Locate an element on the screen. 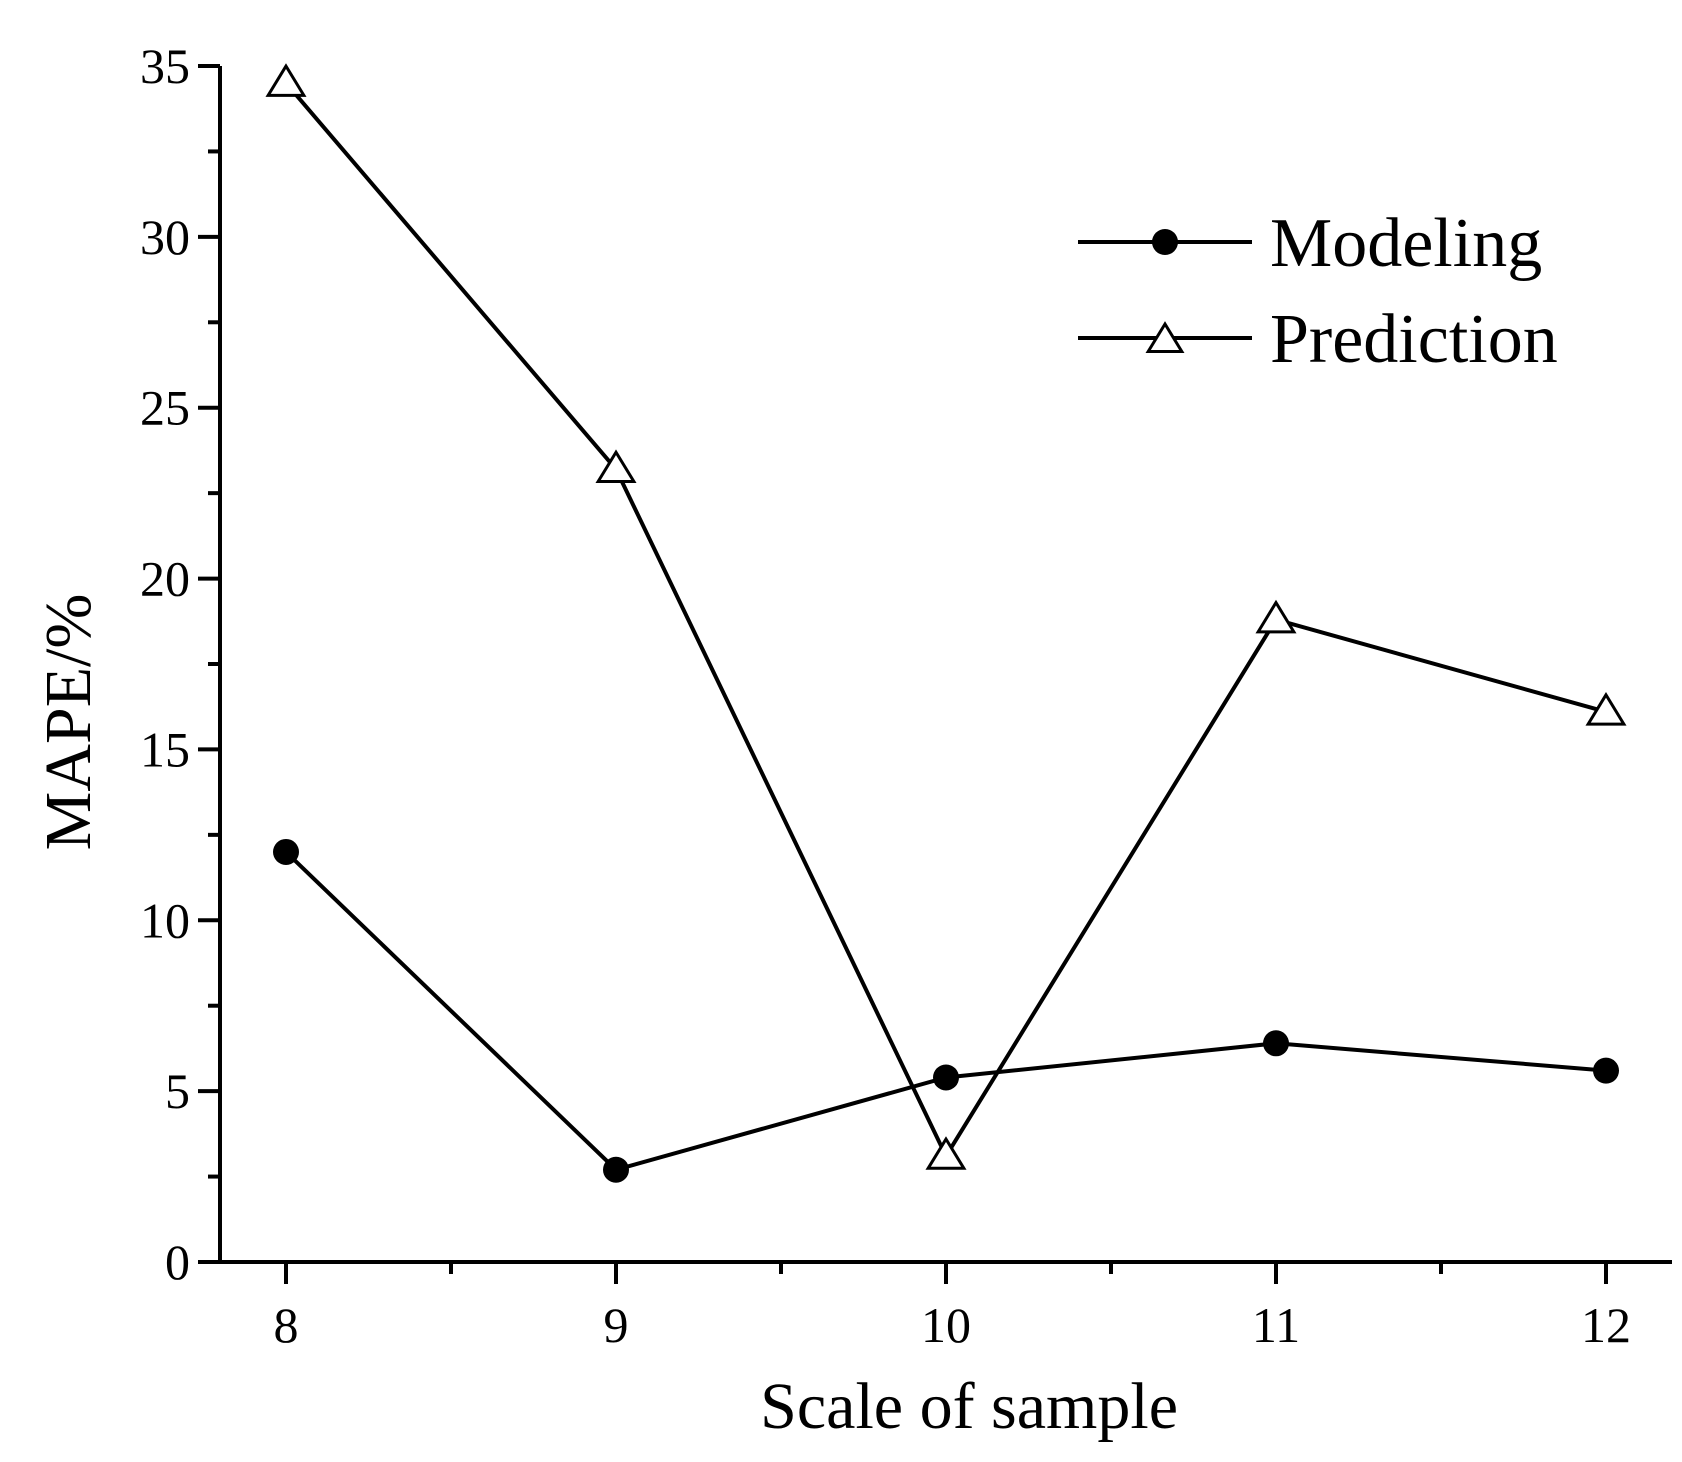 The image size is (1682, 1462). y-tick-label-5: 5 is located at coordinates (177, 1091).